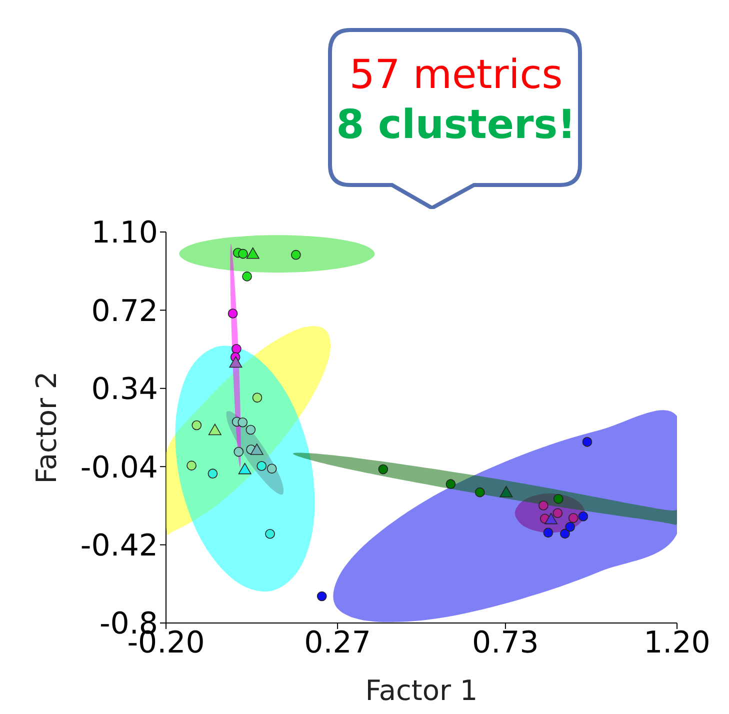 The image size is (729, 714). What do you see at coordinates (124, 390) in the screenshot?
I see `y-tick-label: 0.34` at bounding box center [124, 390].